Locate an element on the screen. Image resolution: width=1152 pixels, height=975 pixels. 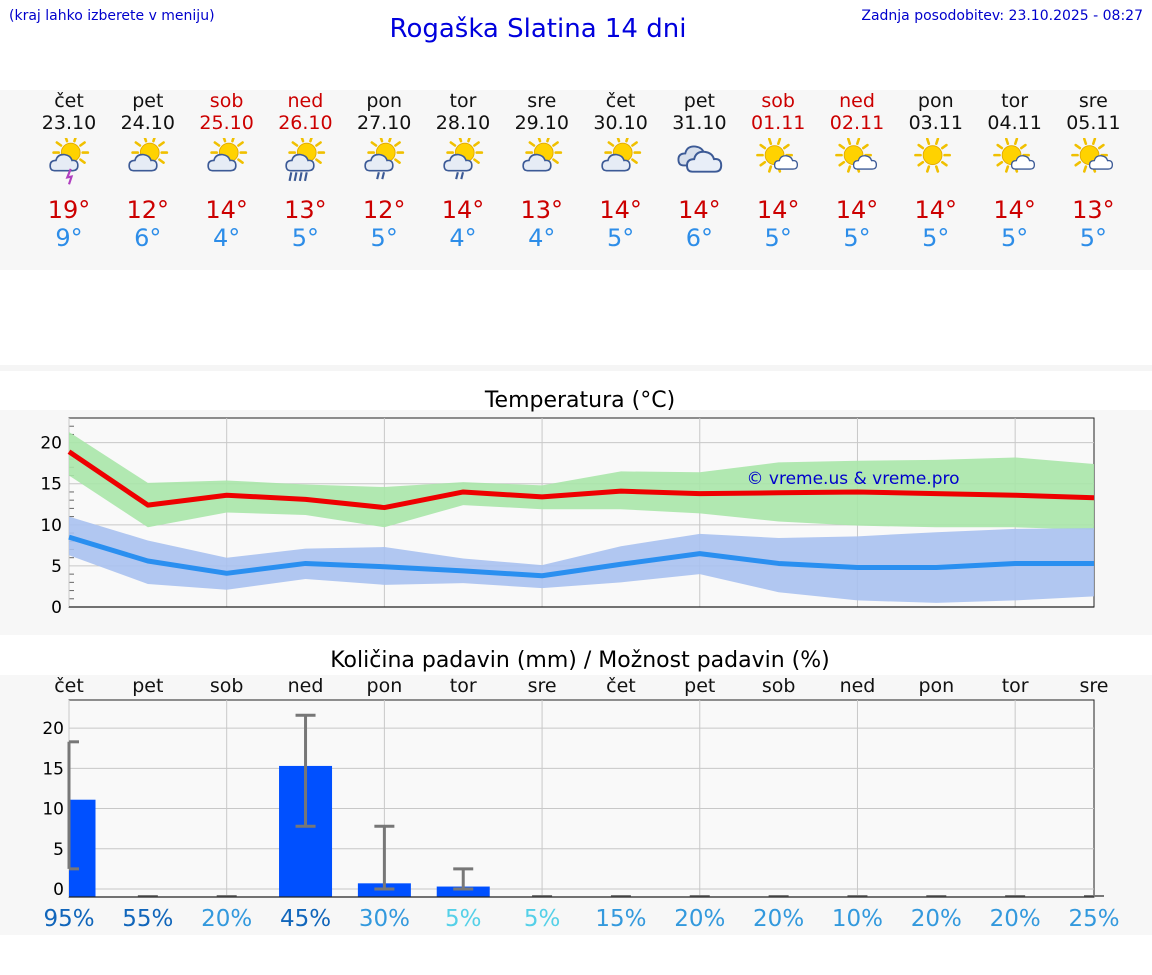
forecast-day: čet 23.10 19° 9° is located at coordinates (69, 171).